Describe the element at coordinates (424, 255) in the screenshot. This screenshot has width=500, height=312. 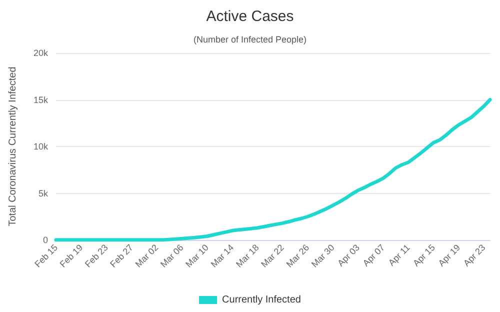
I see `x-tick-label: Apr 15` at that location.